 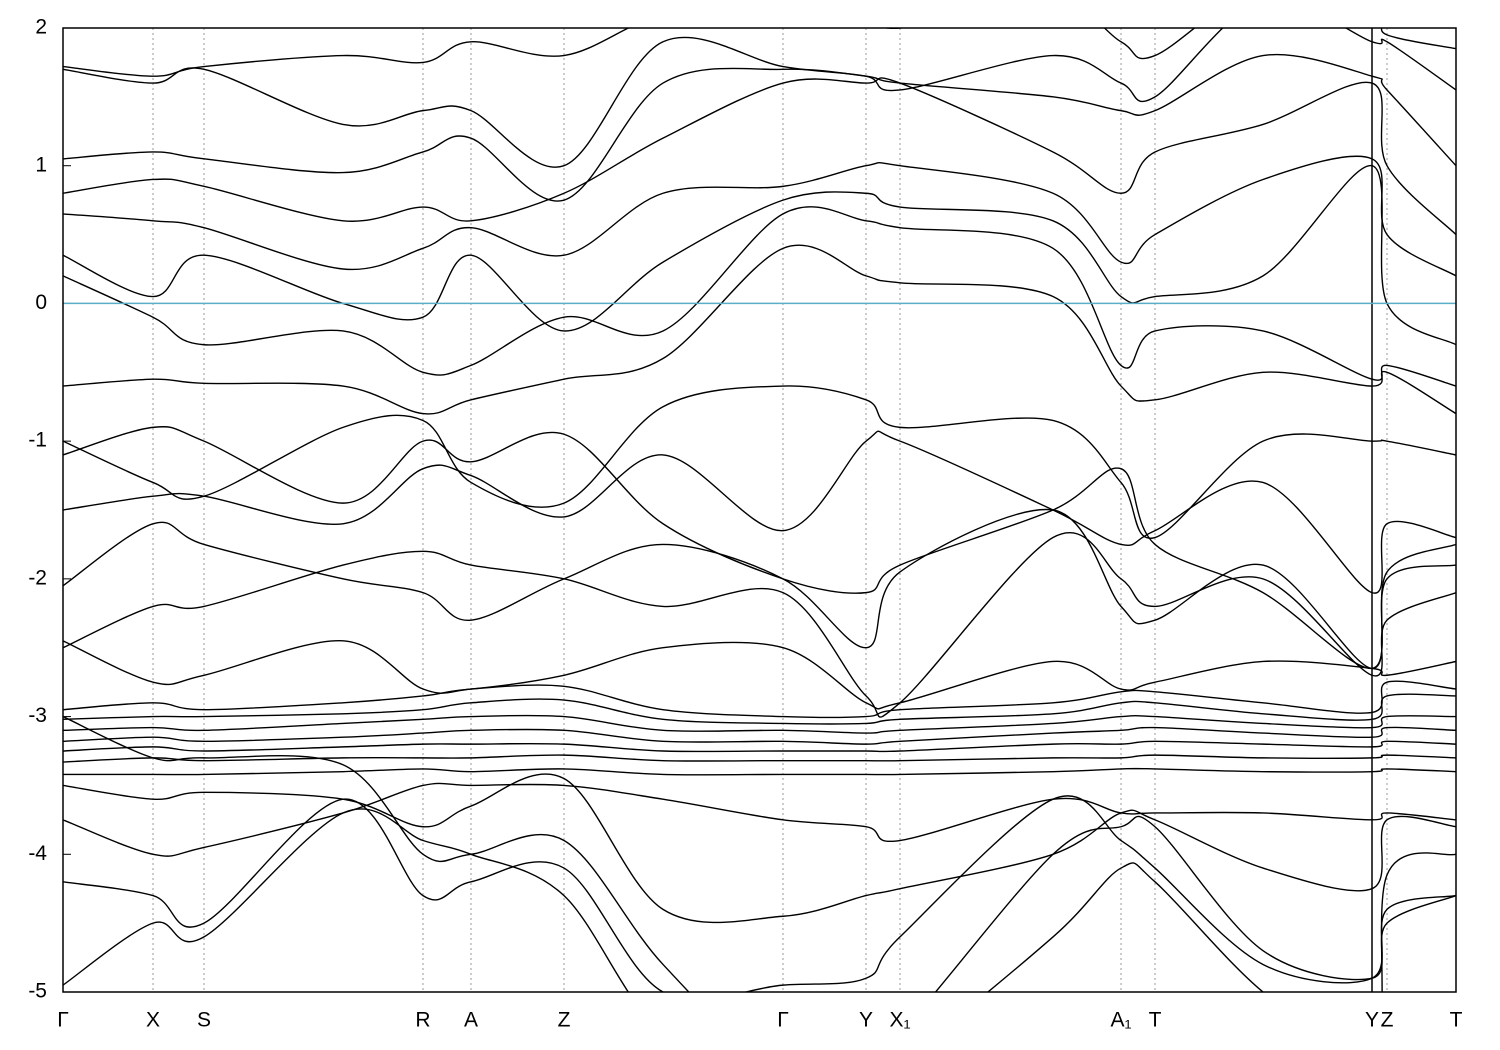 What do you see at coordinates (37, 991) in the screenshot?
I see `y-tick-label: -5` at bounding box center [37, 991].